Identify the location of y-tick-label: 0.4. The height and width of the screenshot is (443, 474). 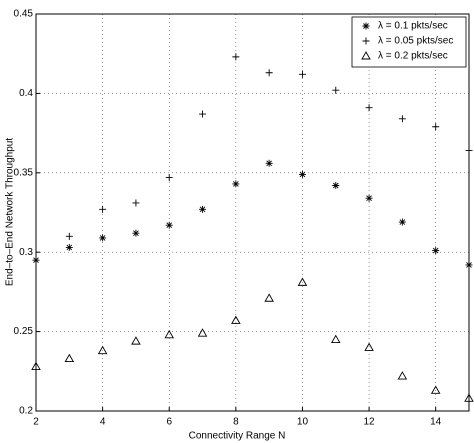
(26, 93).